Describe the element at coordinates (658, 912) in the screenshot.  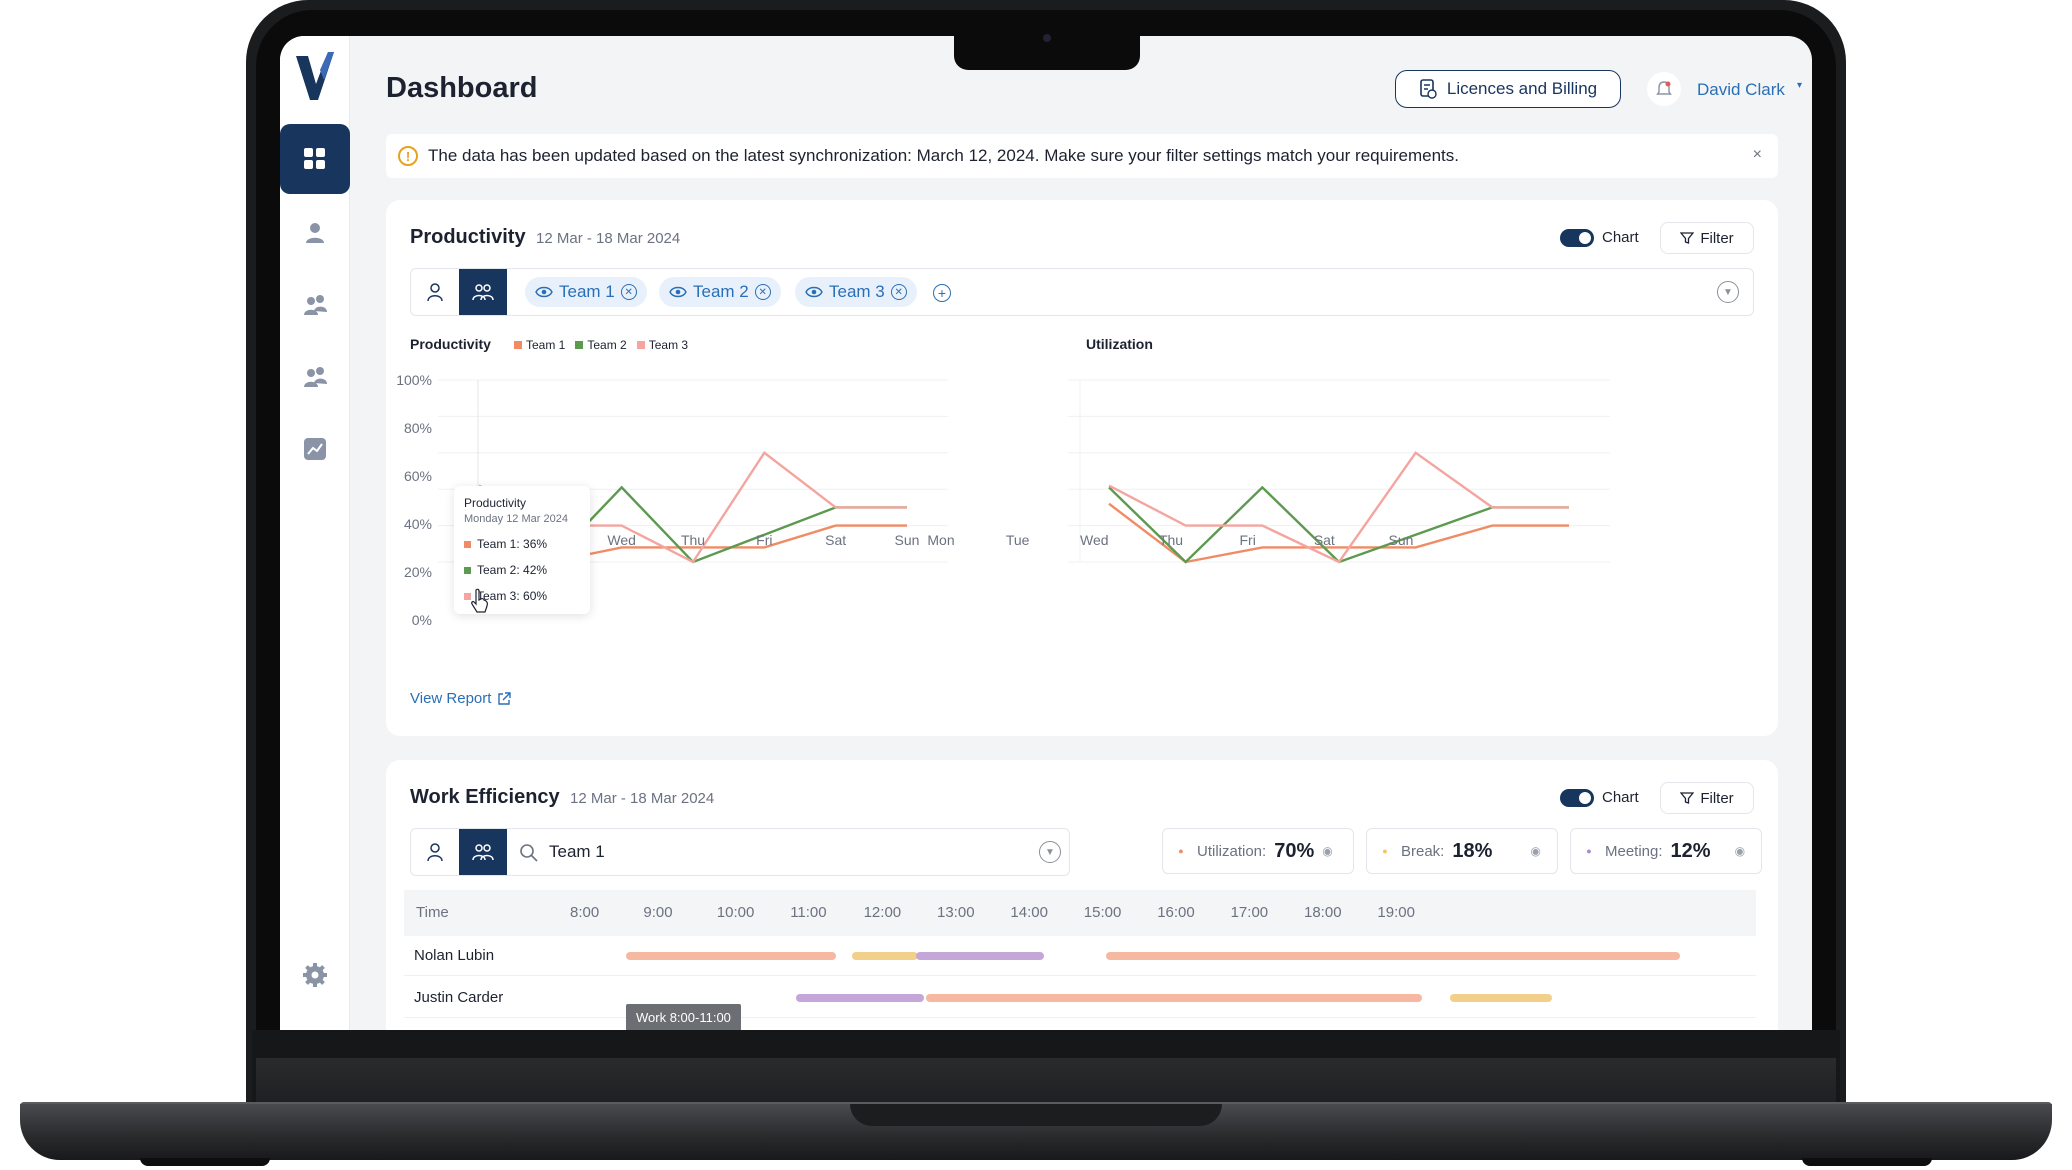
I see `time-label: 9:00` at that location.